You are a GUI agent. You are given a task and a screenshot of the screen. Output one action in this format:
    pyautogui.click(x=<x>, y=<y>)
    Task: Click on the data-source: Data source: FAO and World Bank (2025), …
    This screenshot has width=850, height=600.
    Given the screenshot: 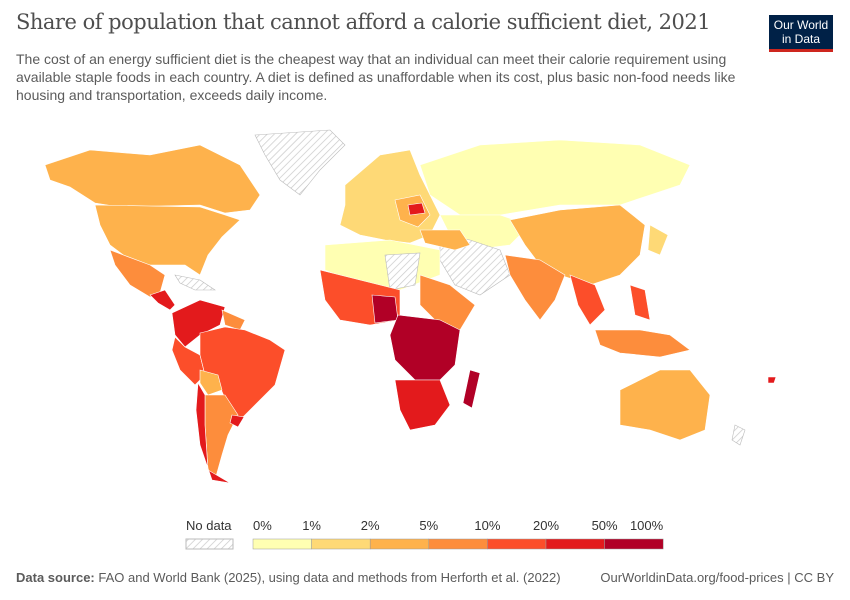 What is the action you would take?
    pyautogui.click(x=288, y=577)
    